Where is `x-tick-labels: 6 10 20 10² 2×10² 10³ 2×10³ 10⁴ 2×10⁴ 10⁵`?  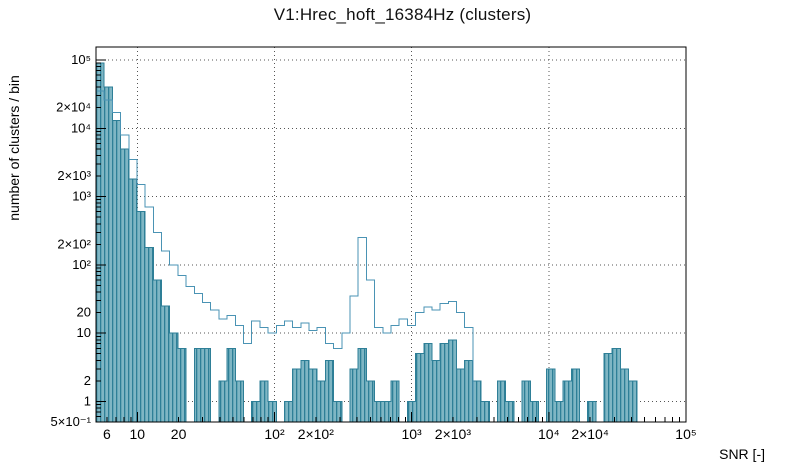
x-tick-labels: 6 10 20 10² 2×10² 10³ 2×10³ 10⁴ 2×10⁴ 10⁵ is located at coordinates (400, 434).